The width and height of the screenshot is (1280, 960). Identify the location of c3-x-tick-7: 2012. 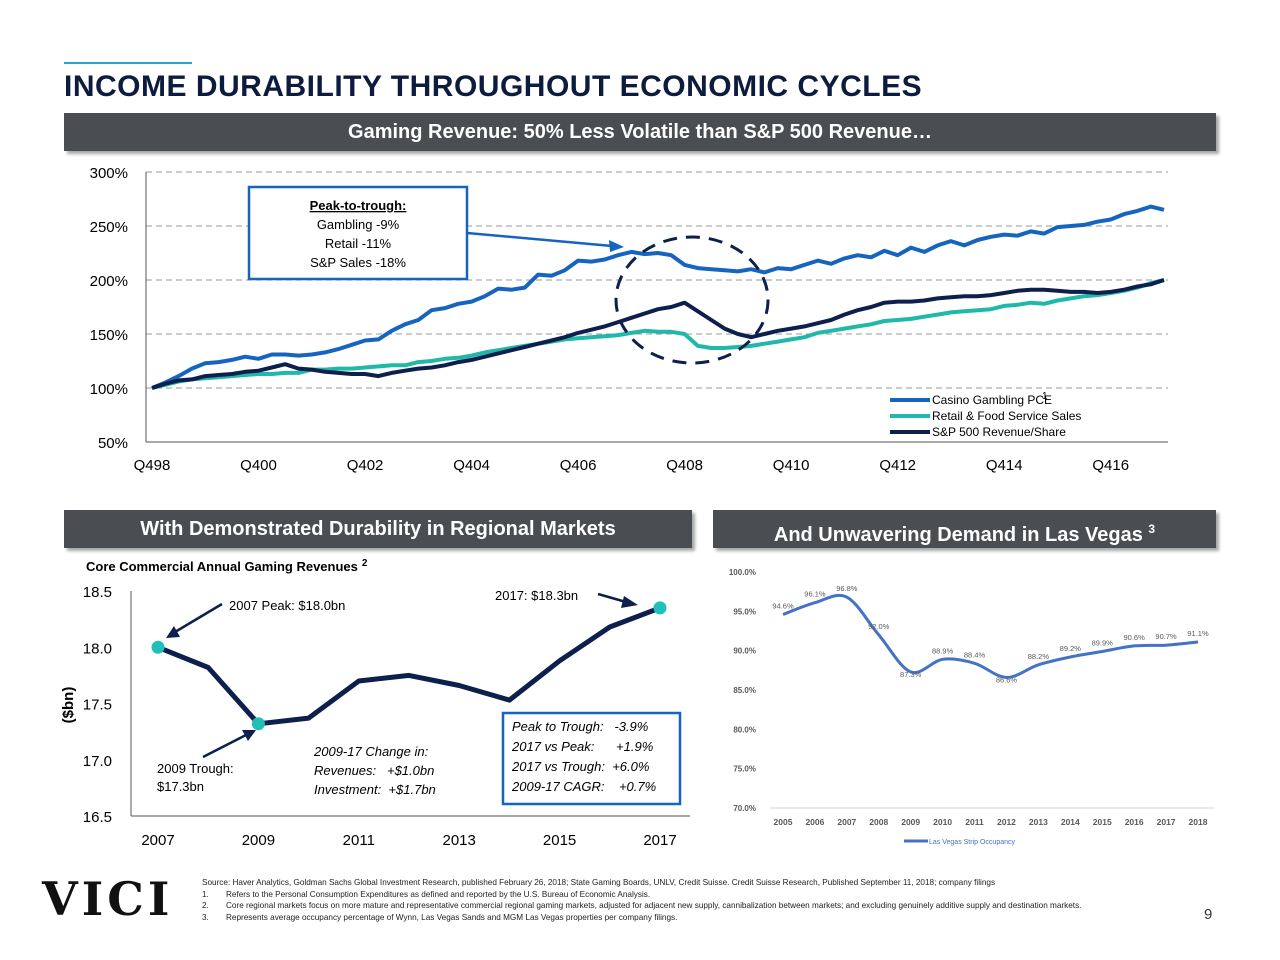
(1006, 822).